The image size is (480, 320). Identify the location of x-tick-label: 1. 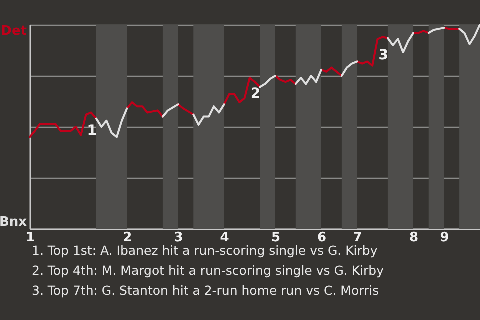
(31, 238).